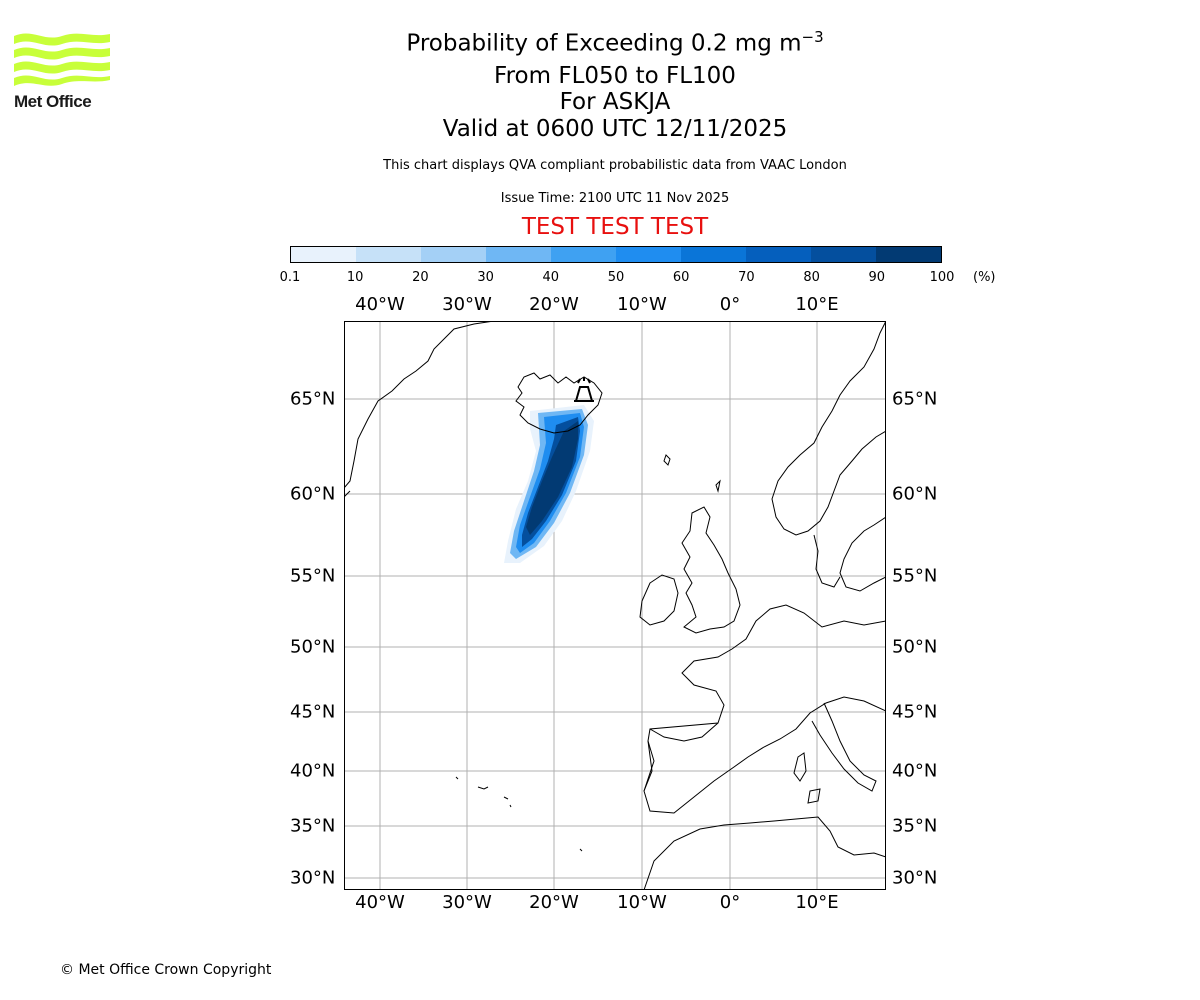  I want to click on scandinavia-coast, so click(828, 428).